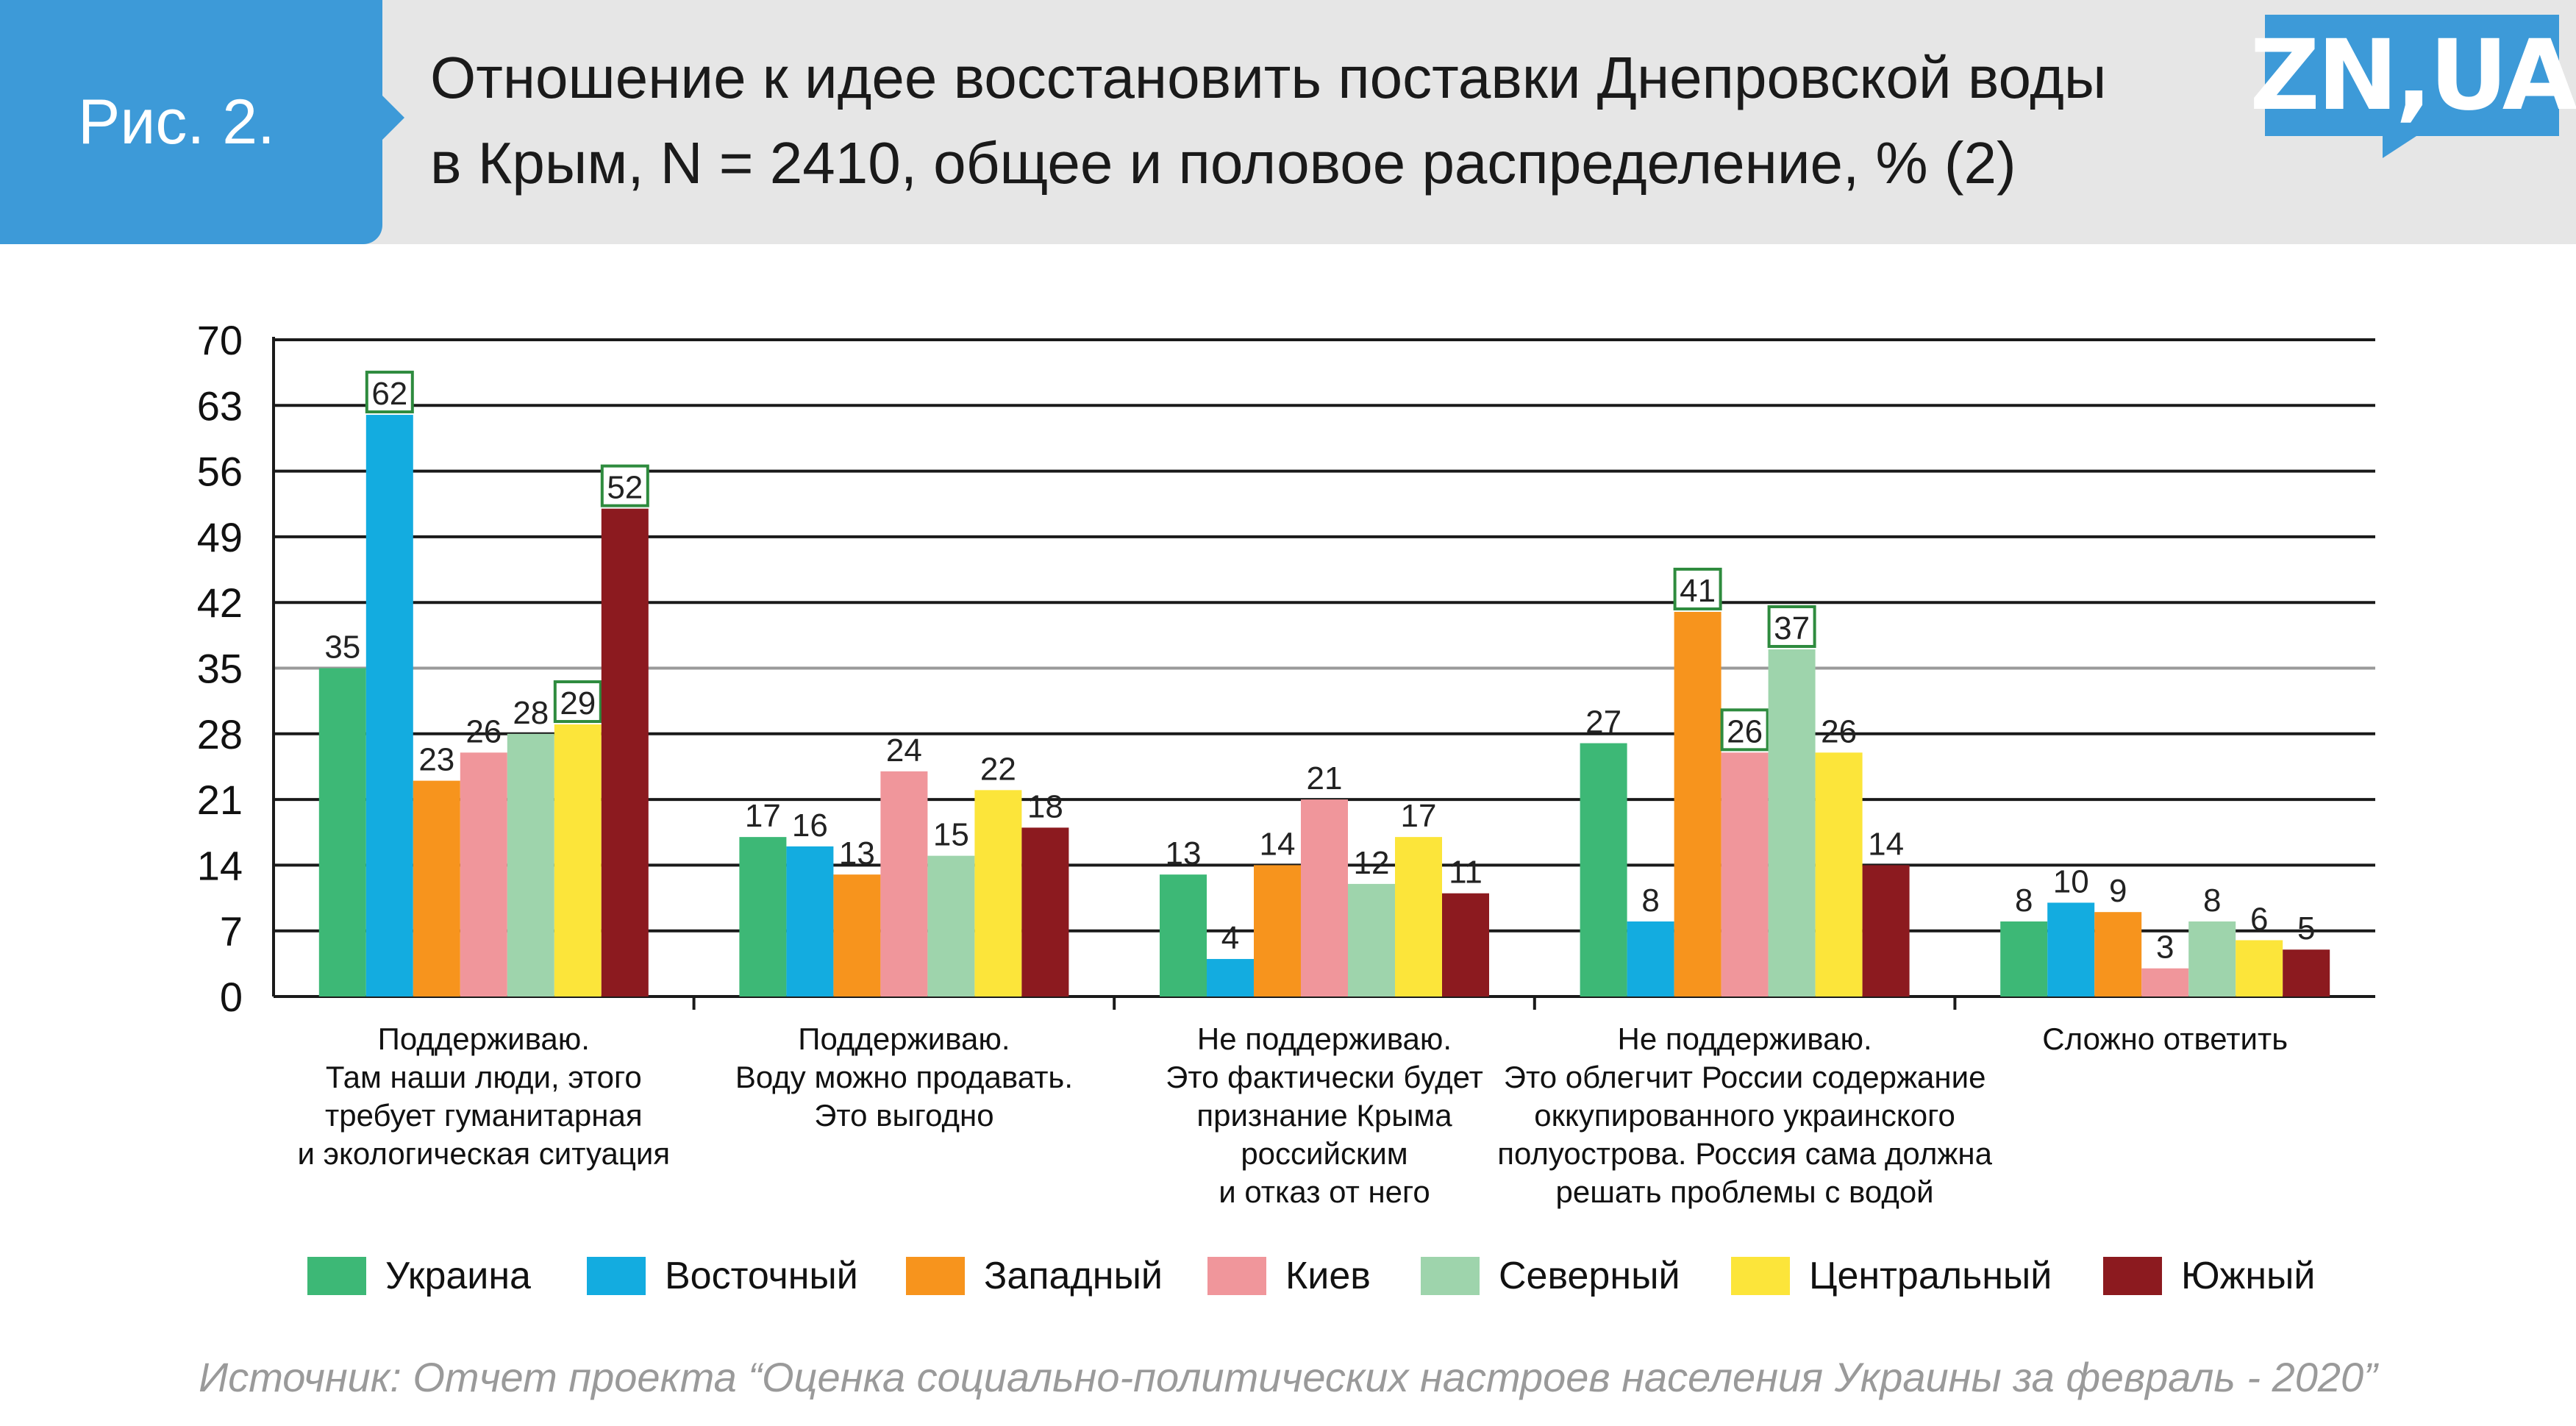  Describe the element at coordinates (220, 800) in the screenshot. I see `y-tick-label: 21` at that location.